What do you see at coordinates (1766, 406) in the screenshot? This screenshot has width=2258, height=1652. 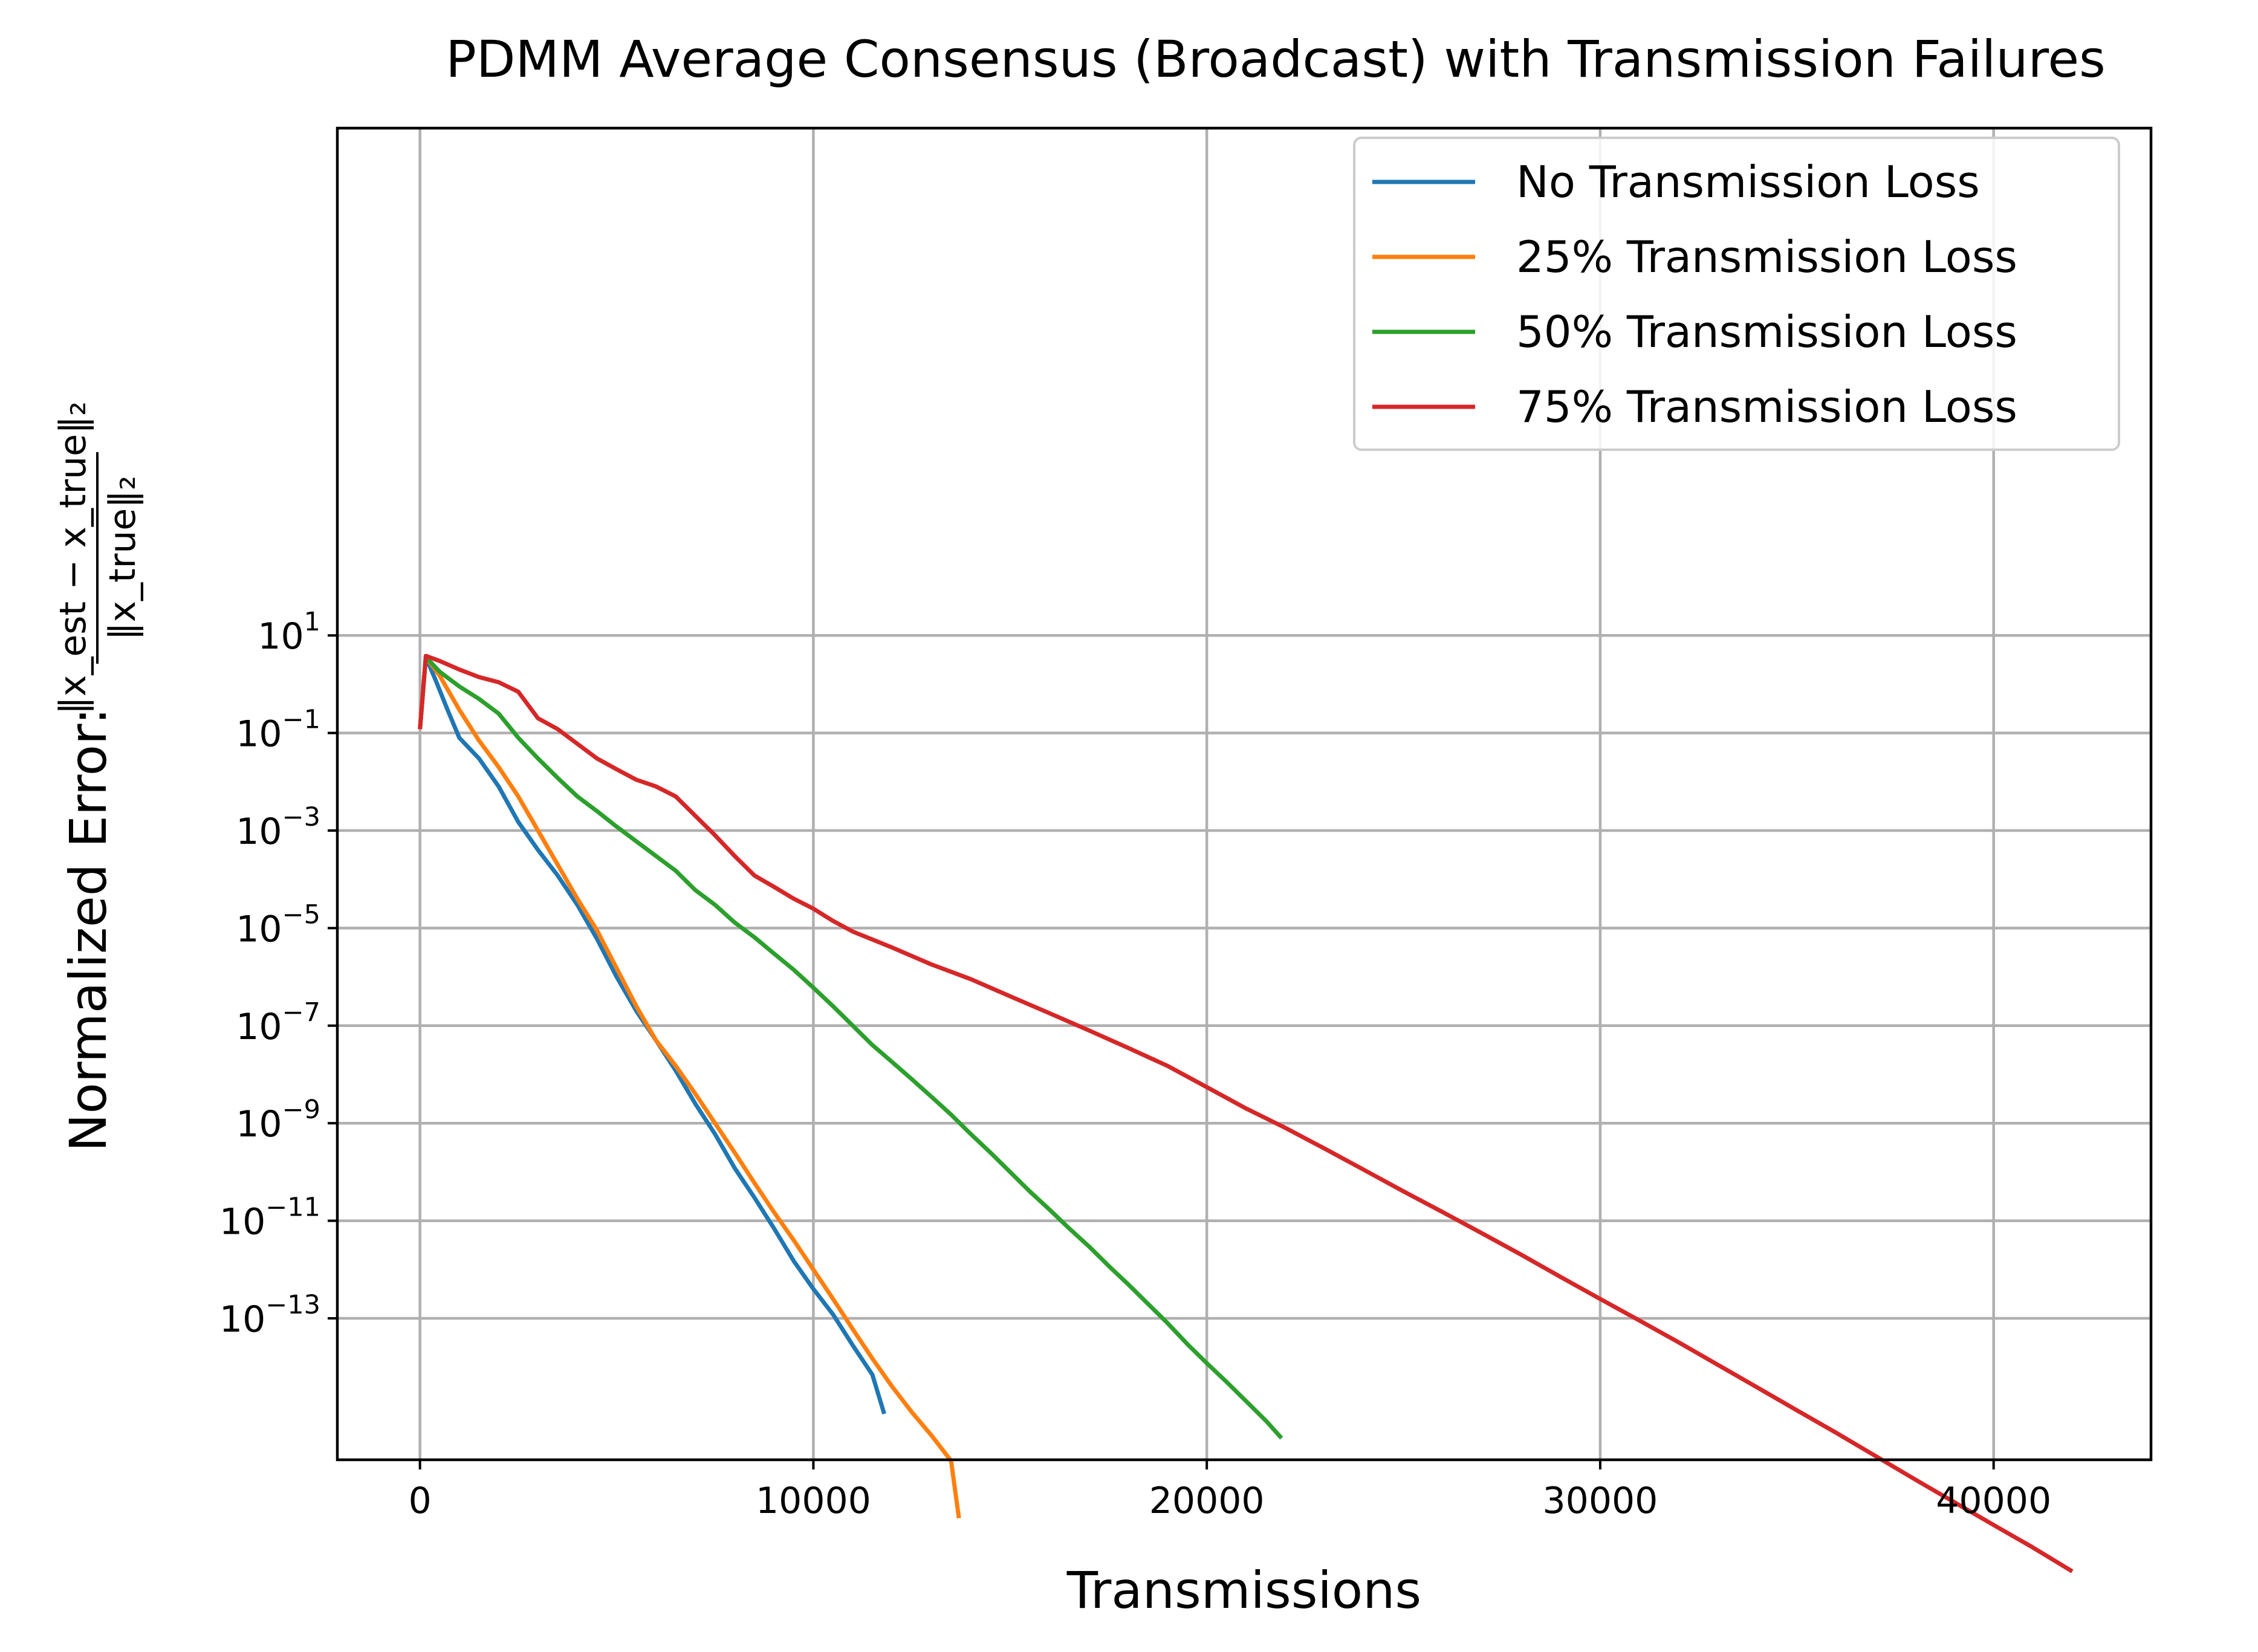 I see `legend-label: 75% Transmission Loss` at bounding box center [1766, 406].